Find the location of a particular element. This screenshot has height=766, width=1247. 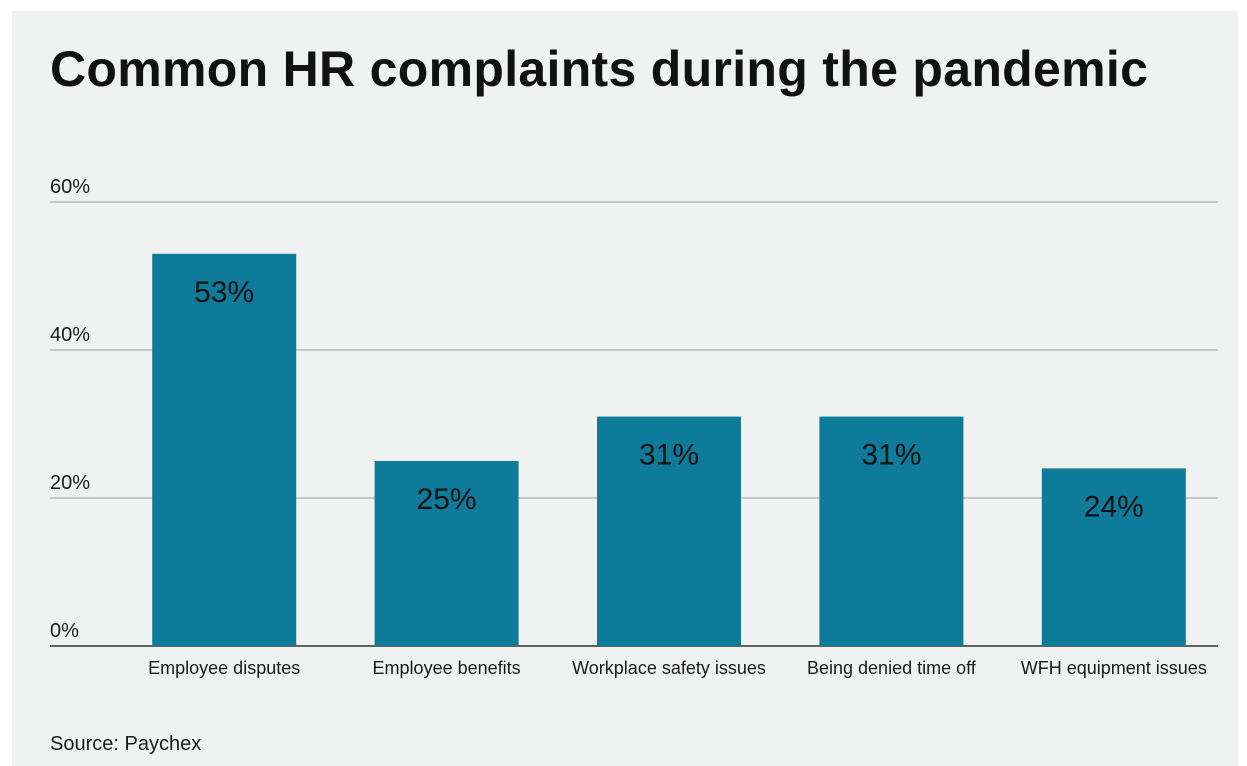

category-label: WFH equipment issues is located at coordinates (1114, 668).